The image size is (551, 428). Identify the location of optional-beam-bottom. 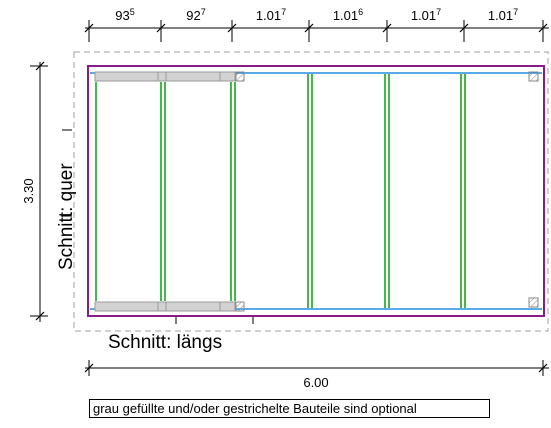
(165, 306).